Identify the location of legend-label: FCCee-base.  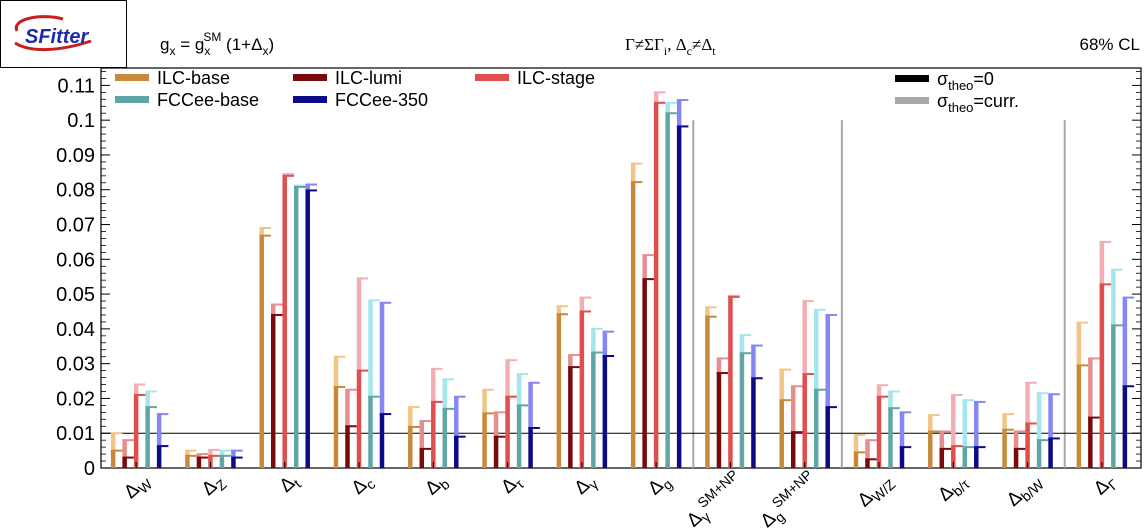
(208, 100).